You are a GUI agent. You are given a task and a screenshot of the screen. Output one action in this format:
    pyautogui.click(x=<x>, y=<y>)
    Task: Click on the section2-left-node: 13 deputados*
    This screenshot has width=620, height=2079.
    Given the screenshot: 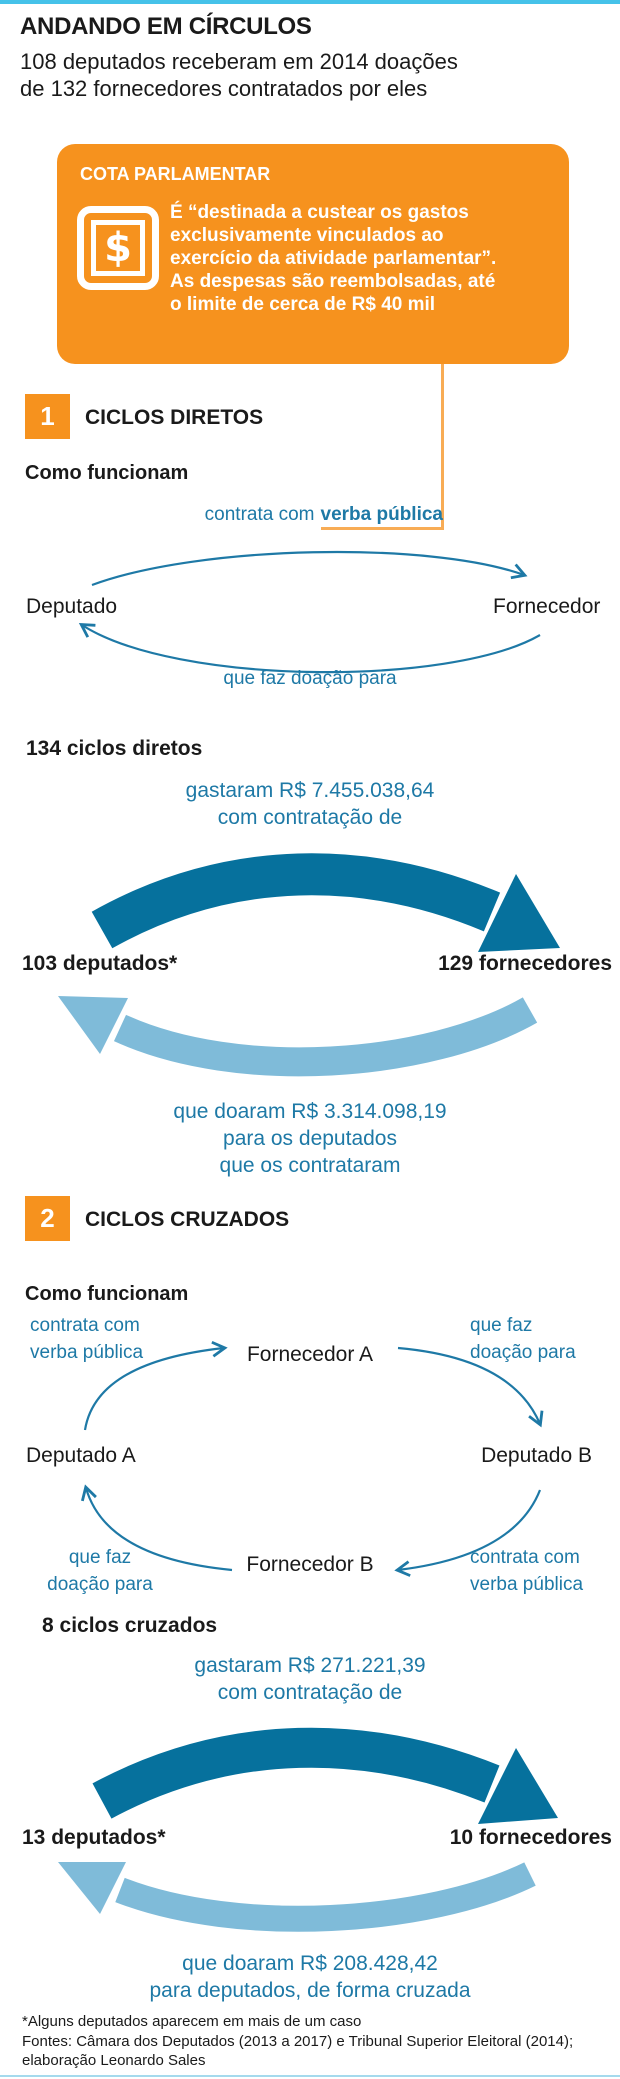 What is the action you would take?
    pyautogui.click(x=94, y=1837)
    